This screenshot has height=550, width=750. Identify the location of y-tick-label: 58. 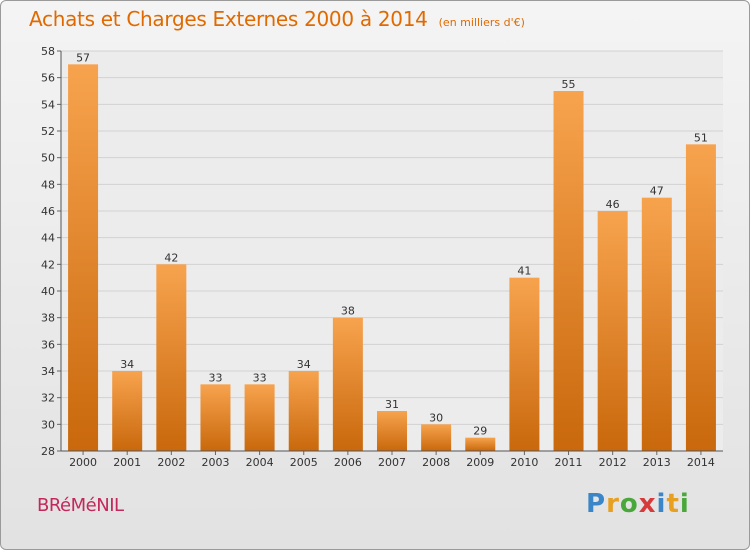
(48, 51).